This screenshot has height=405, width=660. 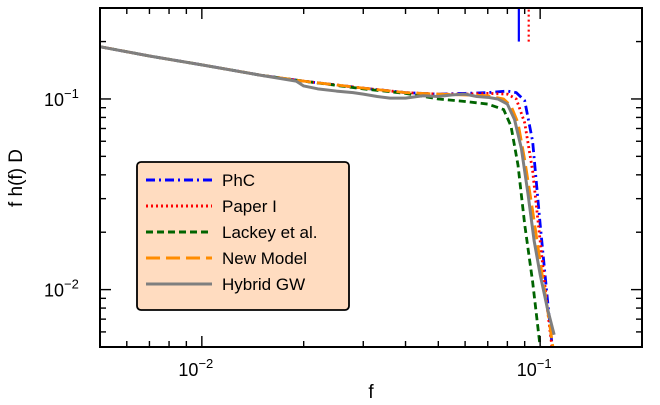 I want to click on y-tick-label-1: 10⁻², so click(x=61, y=289).